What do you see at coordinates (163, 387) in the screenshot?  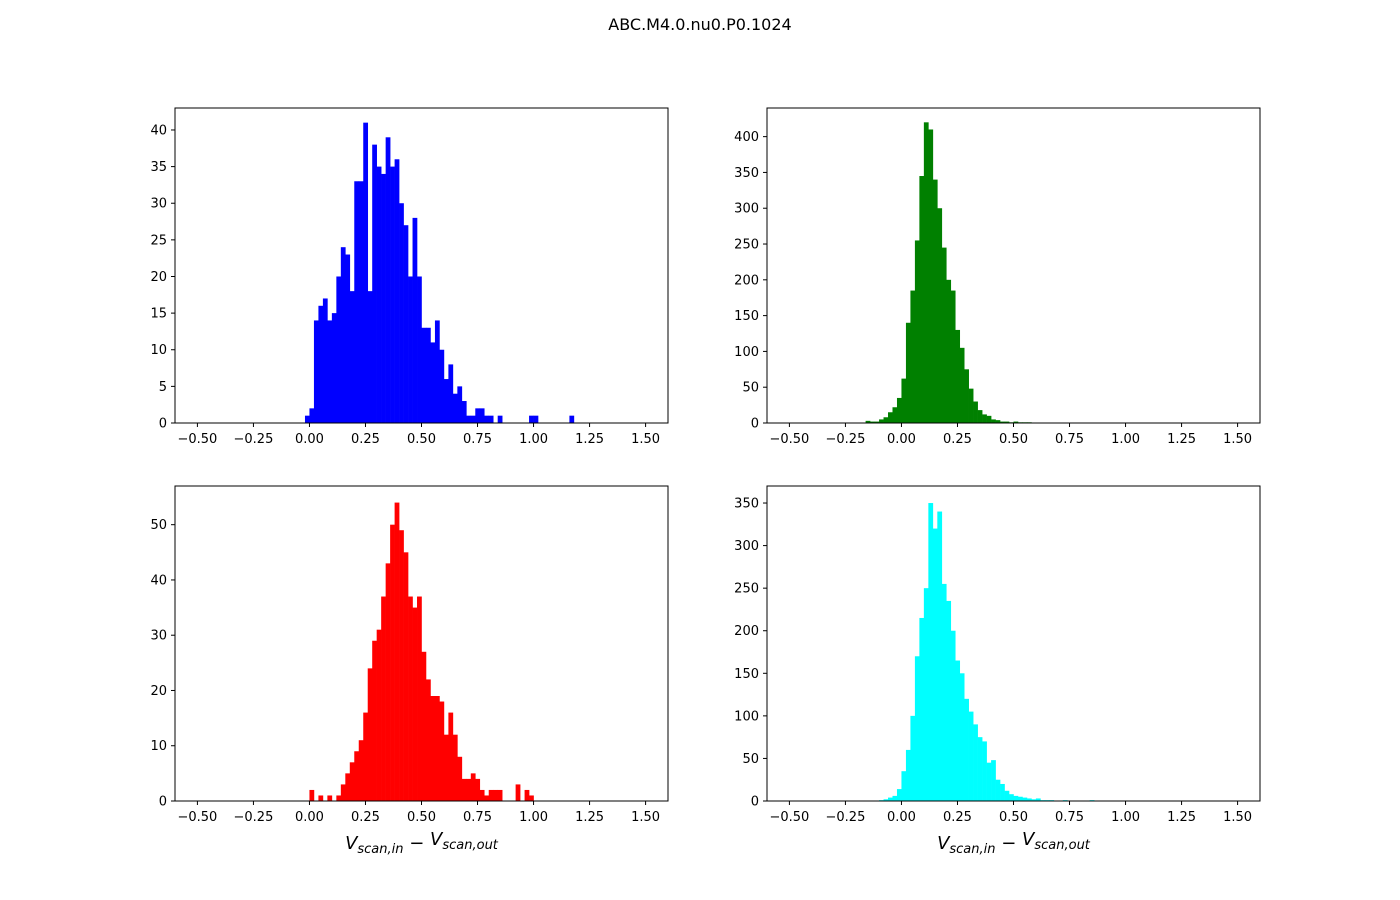 I see `y-tick-label: 5` at bounding box center [163, 387].